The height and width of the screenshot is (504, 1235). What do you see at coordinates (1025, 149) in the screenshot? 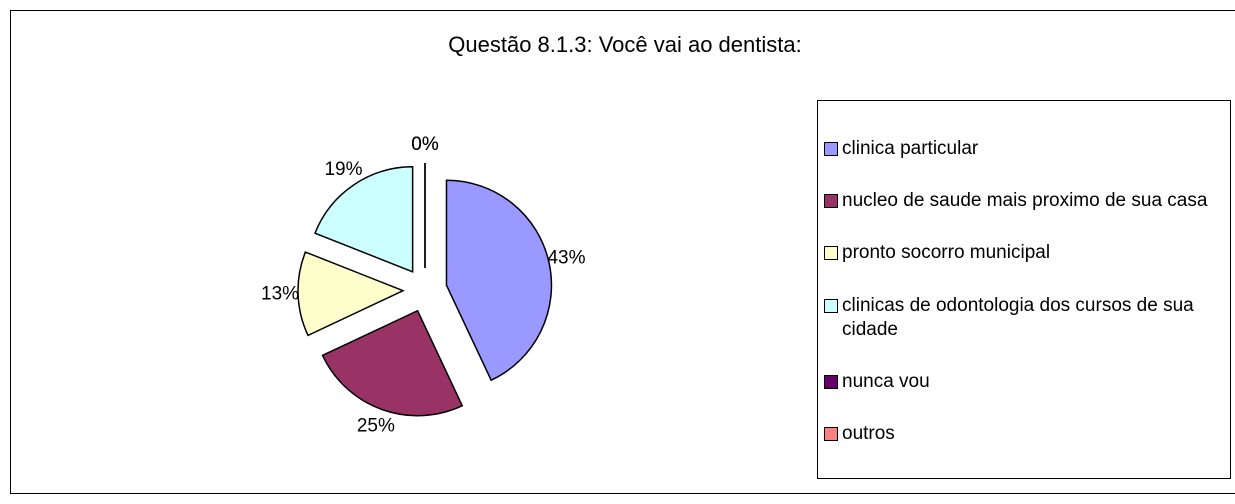
I see `legend-item: clinica particular` at bounding box center [1025, 149].